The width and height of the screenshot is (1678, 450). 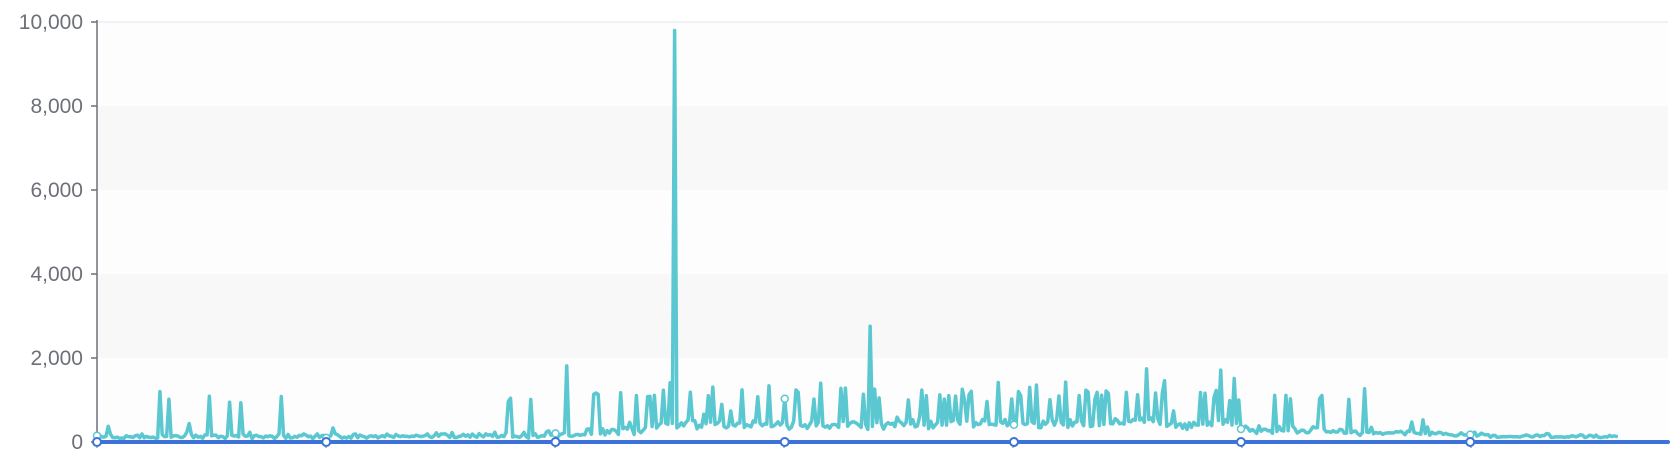 I want to click on y-tick-label: 8,000, so click(x=56, y=106).